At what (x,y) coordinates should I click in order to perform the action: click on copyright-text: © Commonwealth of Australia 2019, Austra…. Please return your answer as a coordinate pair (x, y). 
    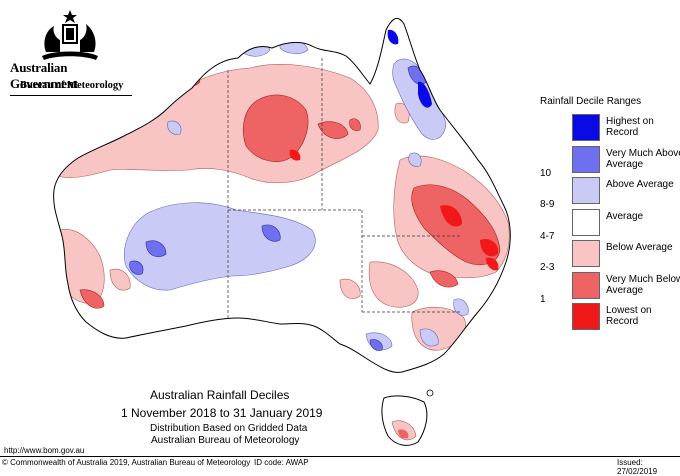
    Looking at the image, I should click on (126, 462).